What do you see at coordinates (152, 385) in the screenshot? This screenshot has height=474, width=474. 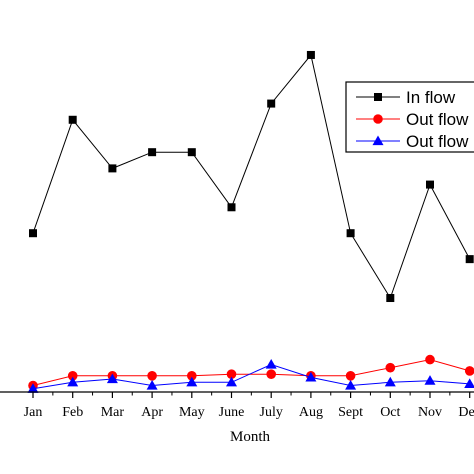 I see `data-point-3-apr` at bounding box center [152, 385].